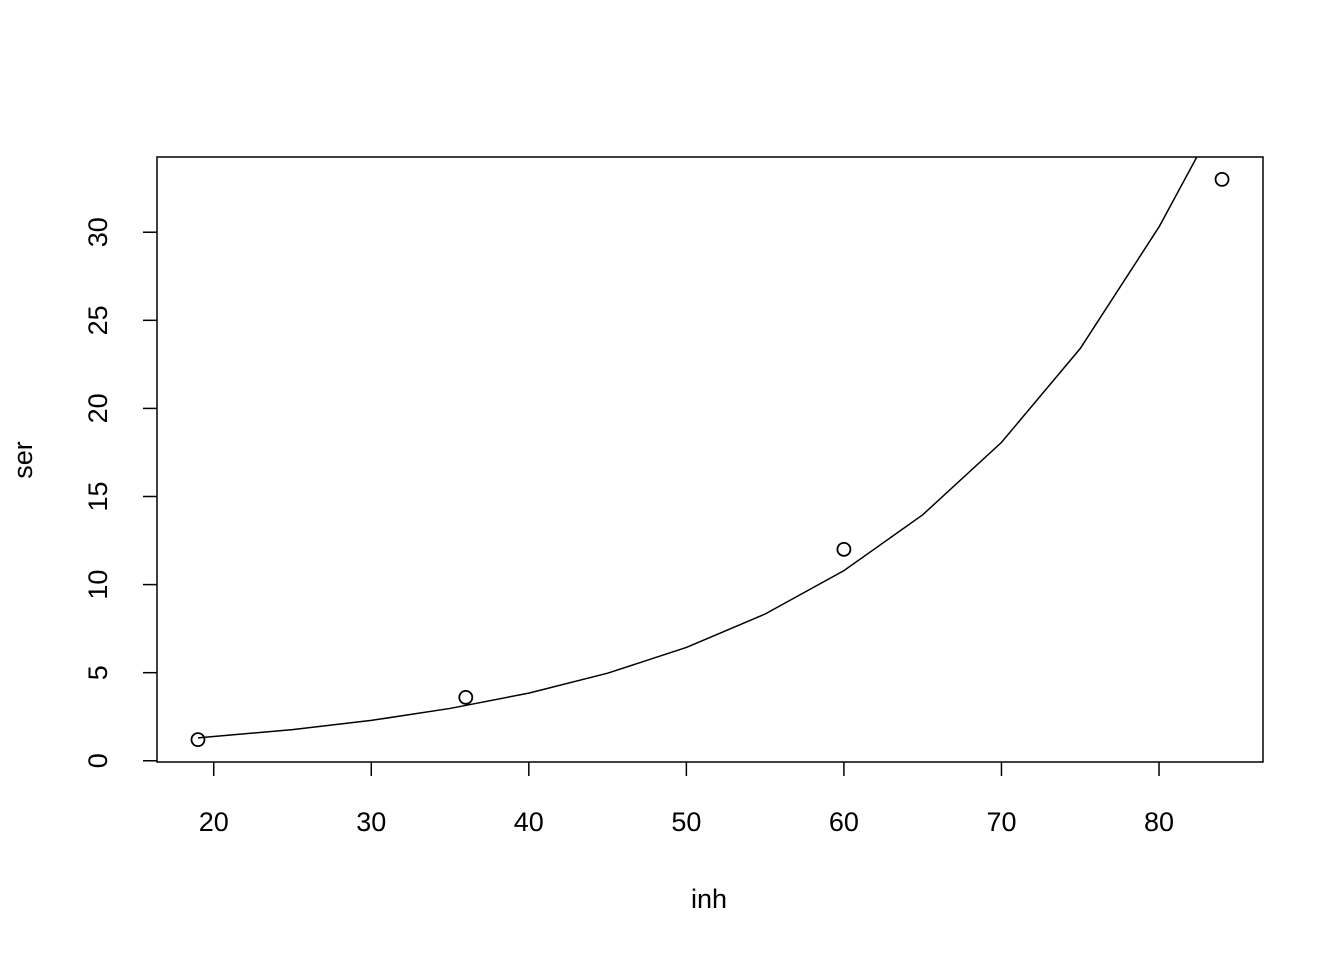 This screenshot has height=960, width=1344. I want to click on y-tick-label: 25, so click(98, 320).